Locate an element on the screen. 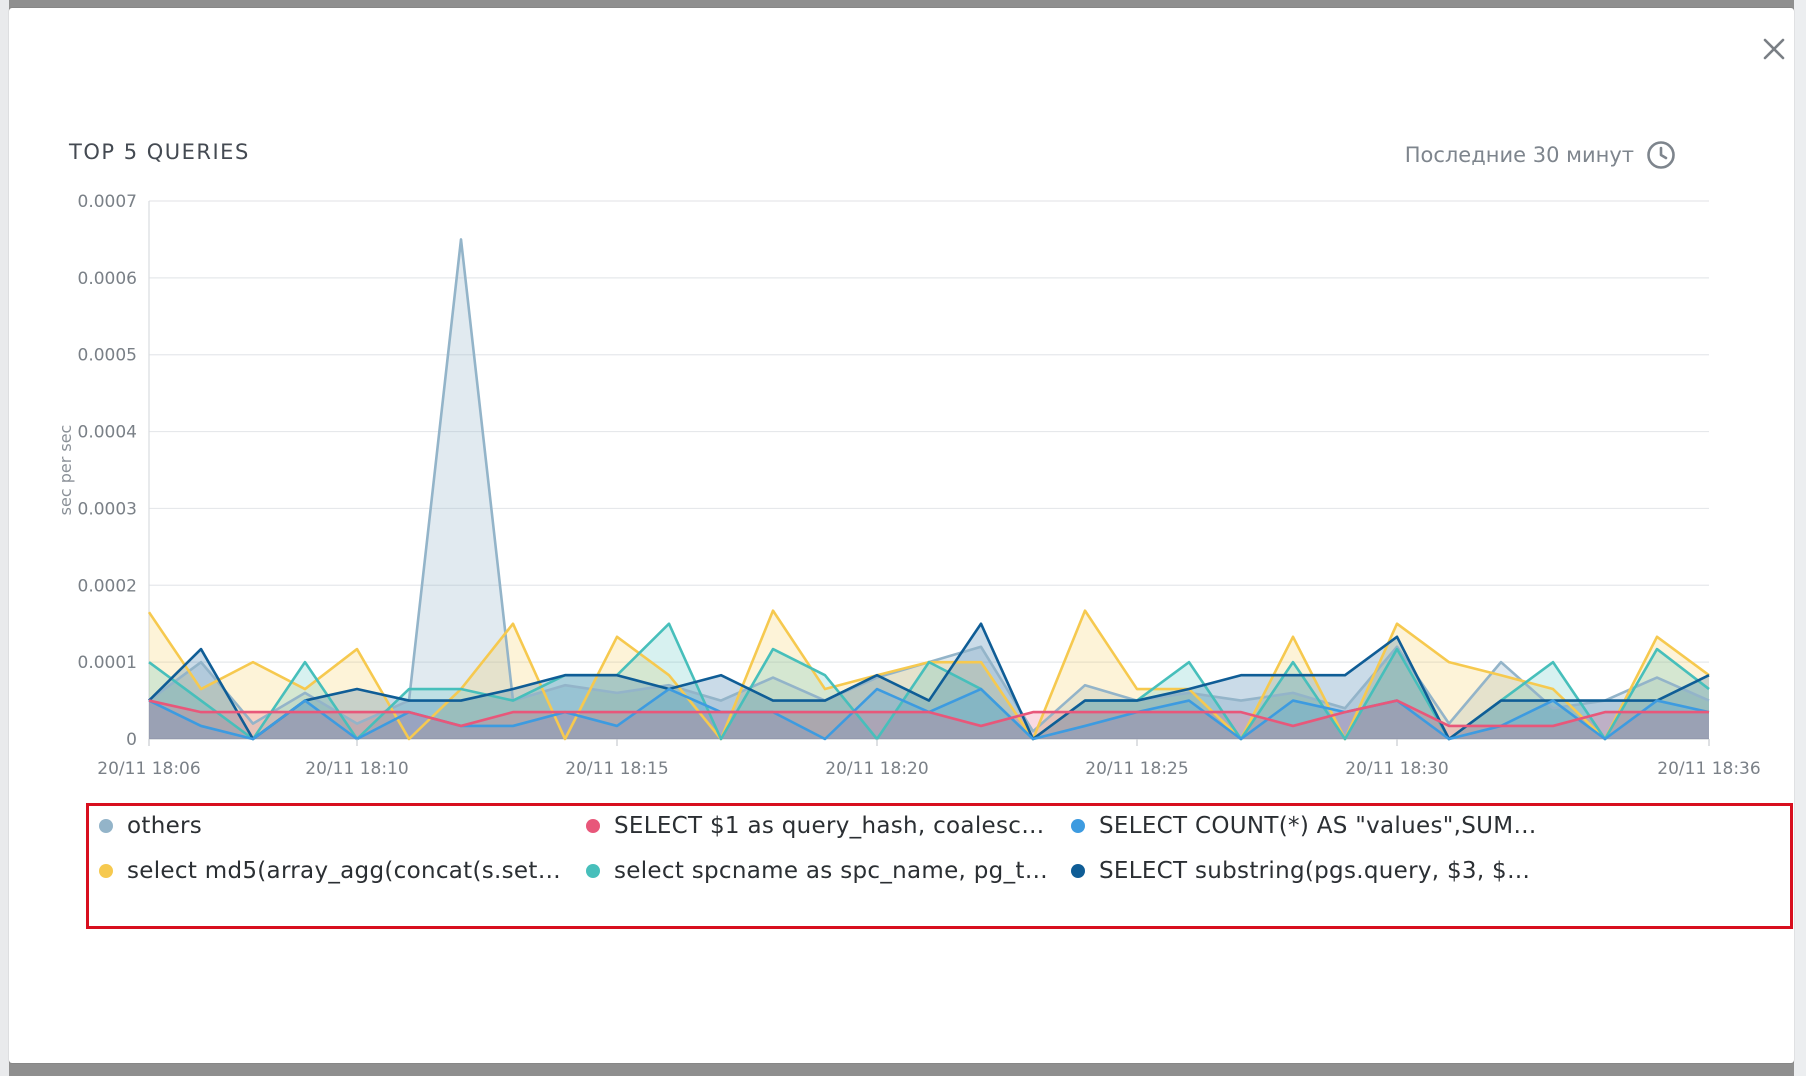  close-icon is located at coordinates (1774, 49).